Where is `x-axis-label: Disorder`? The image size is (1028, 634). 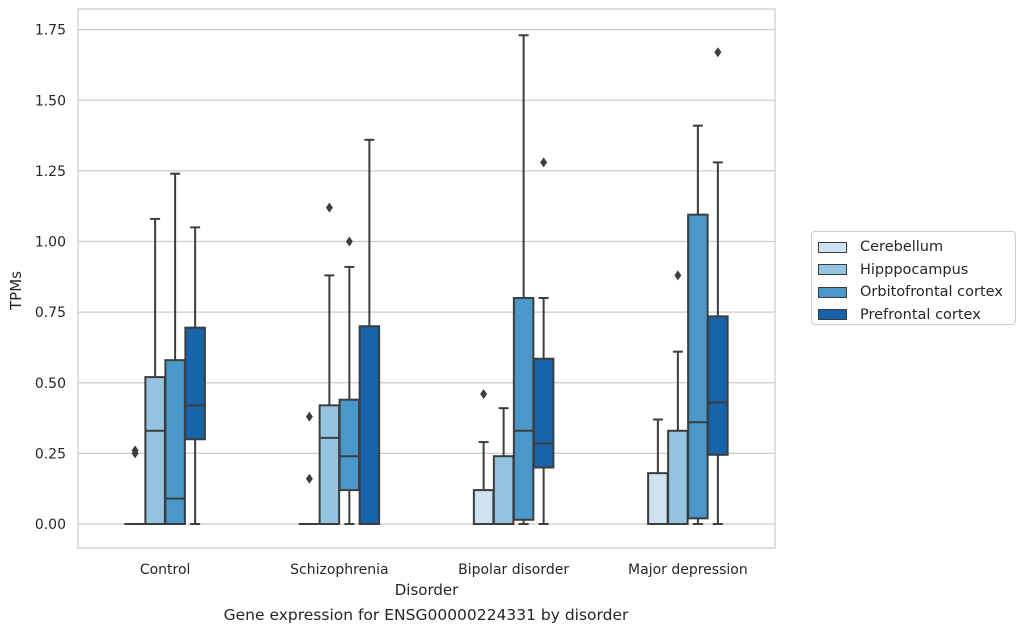
x-axis-label: Disorder is located at coordinates (427, 590).